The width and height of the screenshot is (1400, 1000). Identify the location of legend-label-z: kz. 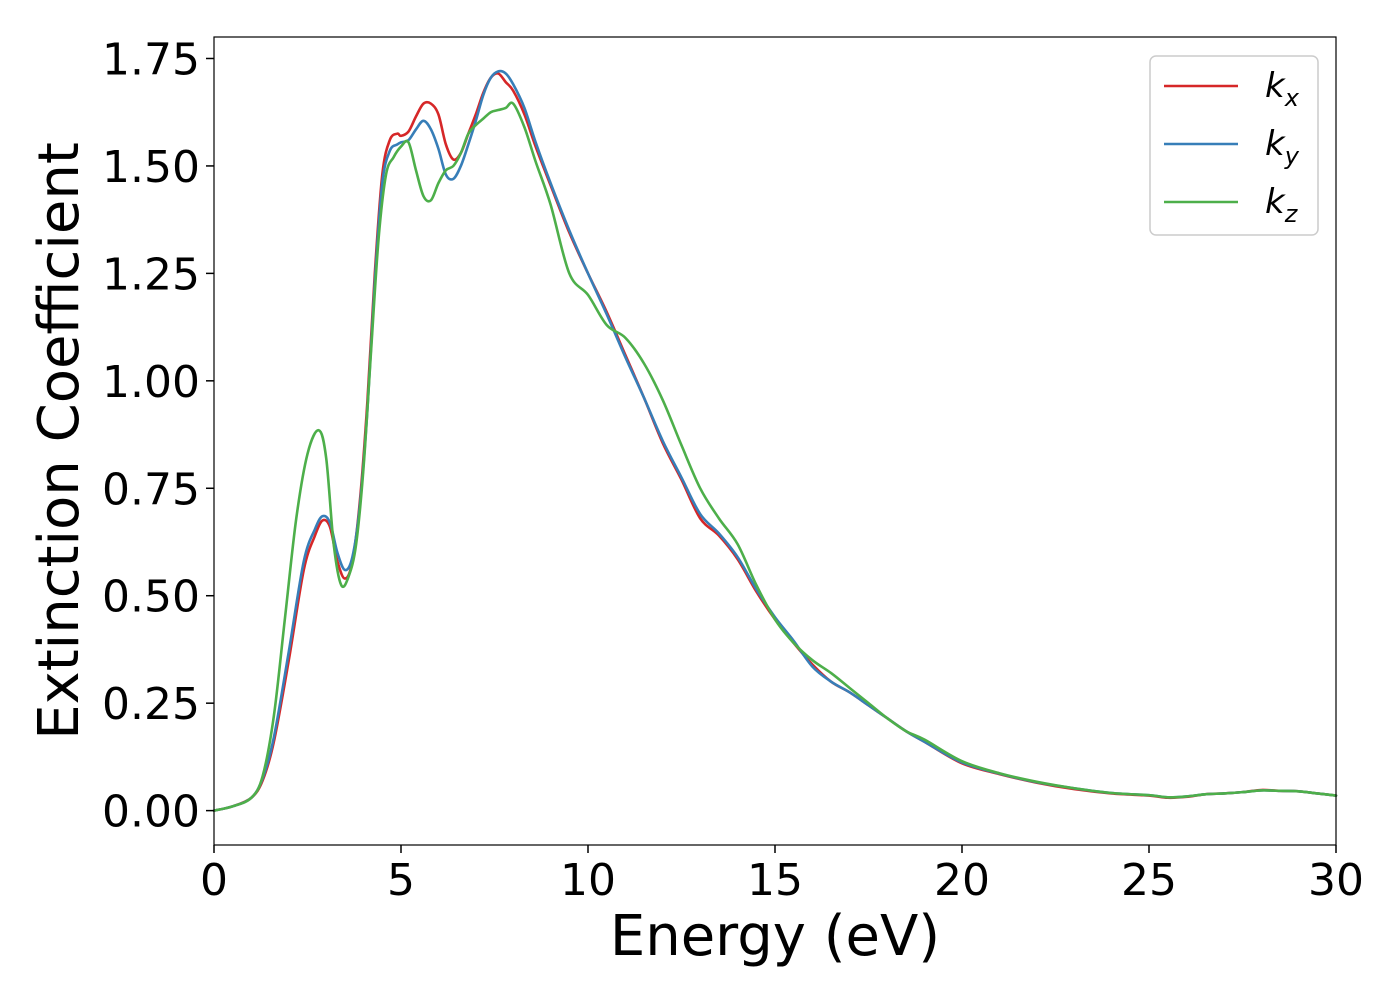
(1282, 205).